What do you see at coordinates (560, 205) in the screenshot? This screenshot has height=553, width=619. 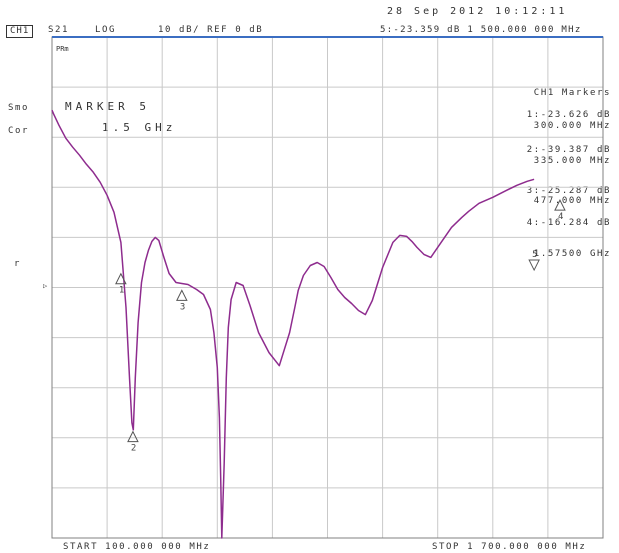 I see `marker-4-triangle-icon` at bounding box center [560, 205].